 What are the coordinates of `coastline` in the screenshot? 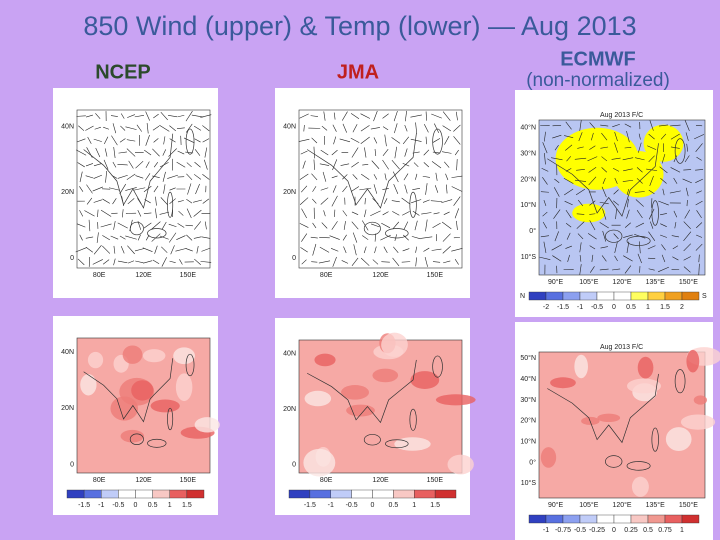 It's located at (128, 171).